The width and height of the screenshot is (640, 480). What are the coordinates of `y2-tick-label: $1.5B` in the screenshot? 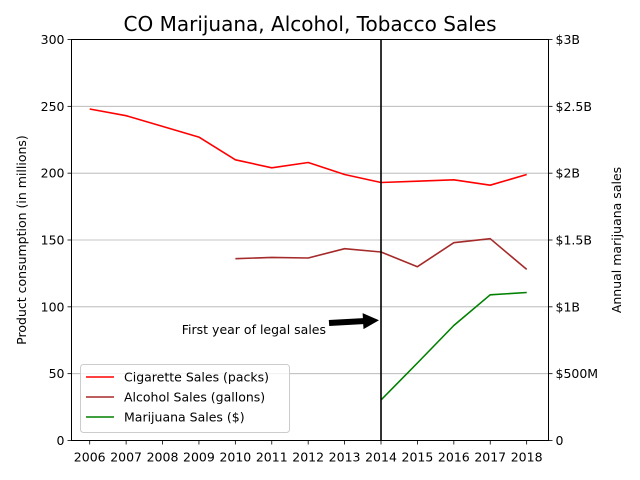 It's located at (574, 240).